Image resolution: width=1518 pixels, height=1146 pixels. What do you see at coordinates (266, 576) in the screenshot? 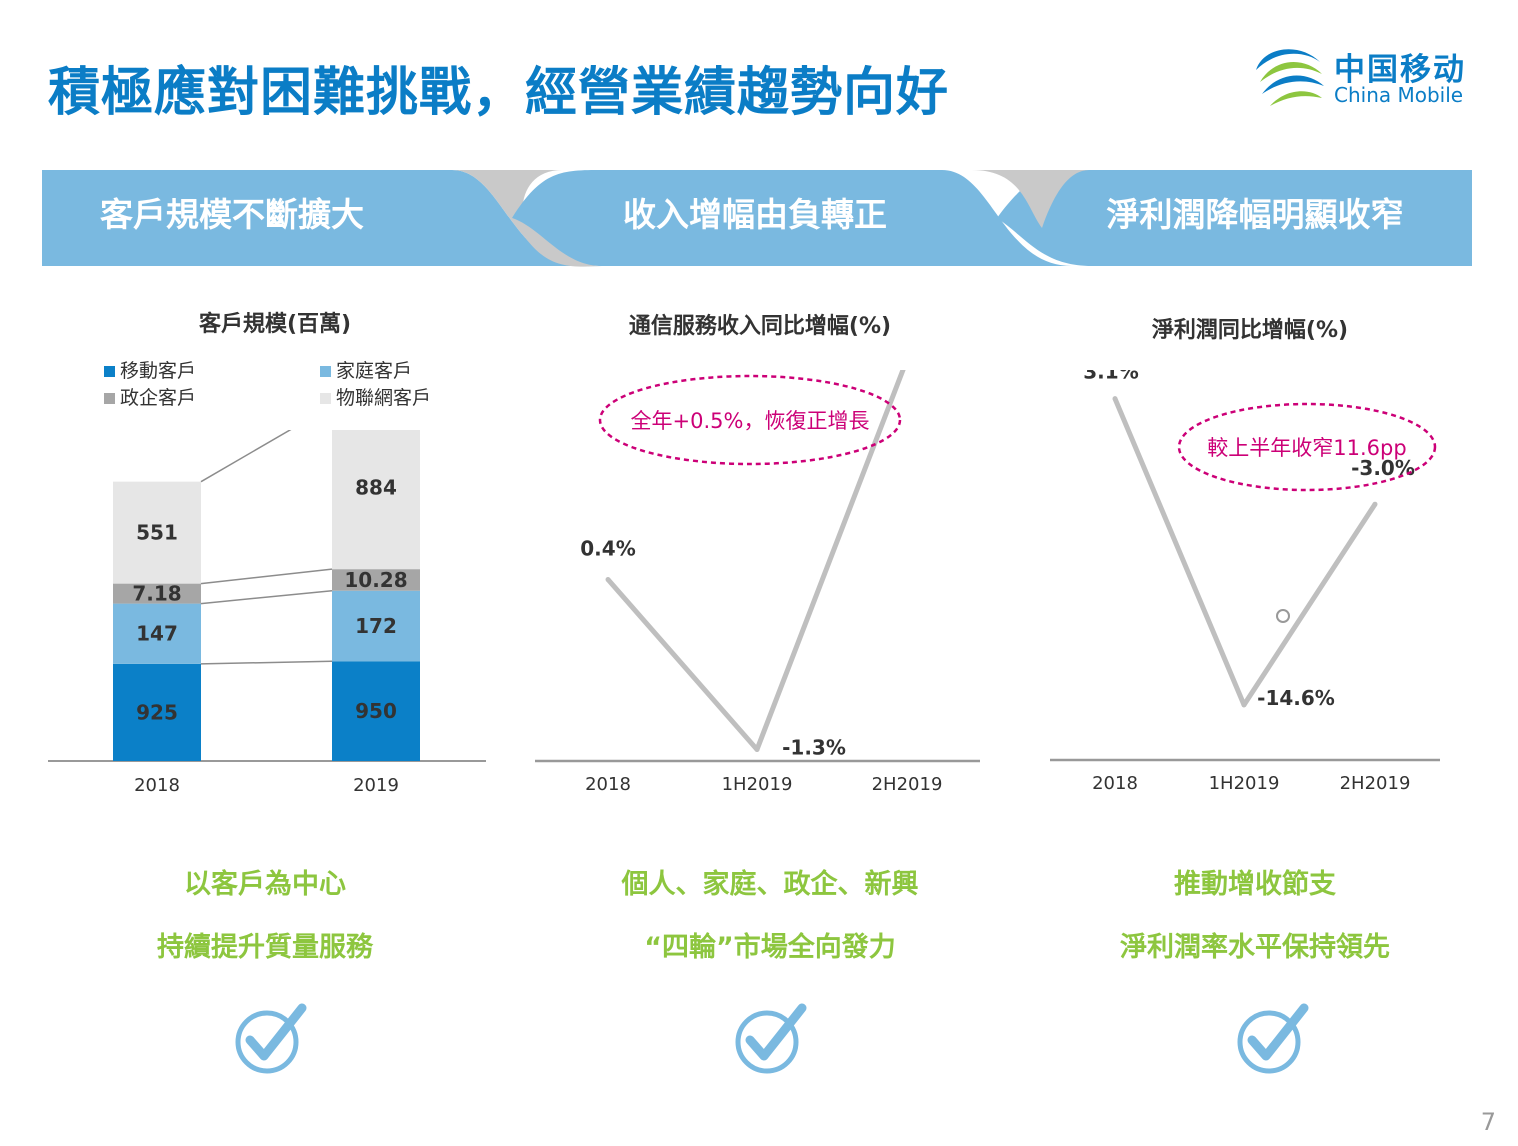
I see `connector-line-gov` at bounding box center [266, 576].